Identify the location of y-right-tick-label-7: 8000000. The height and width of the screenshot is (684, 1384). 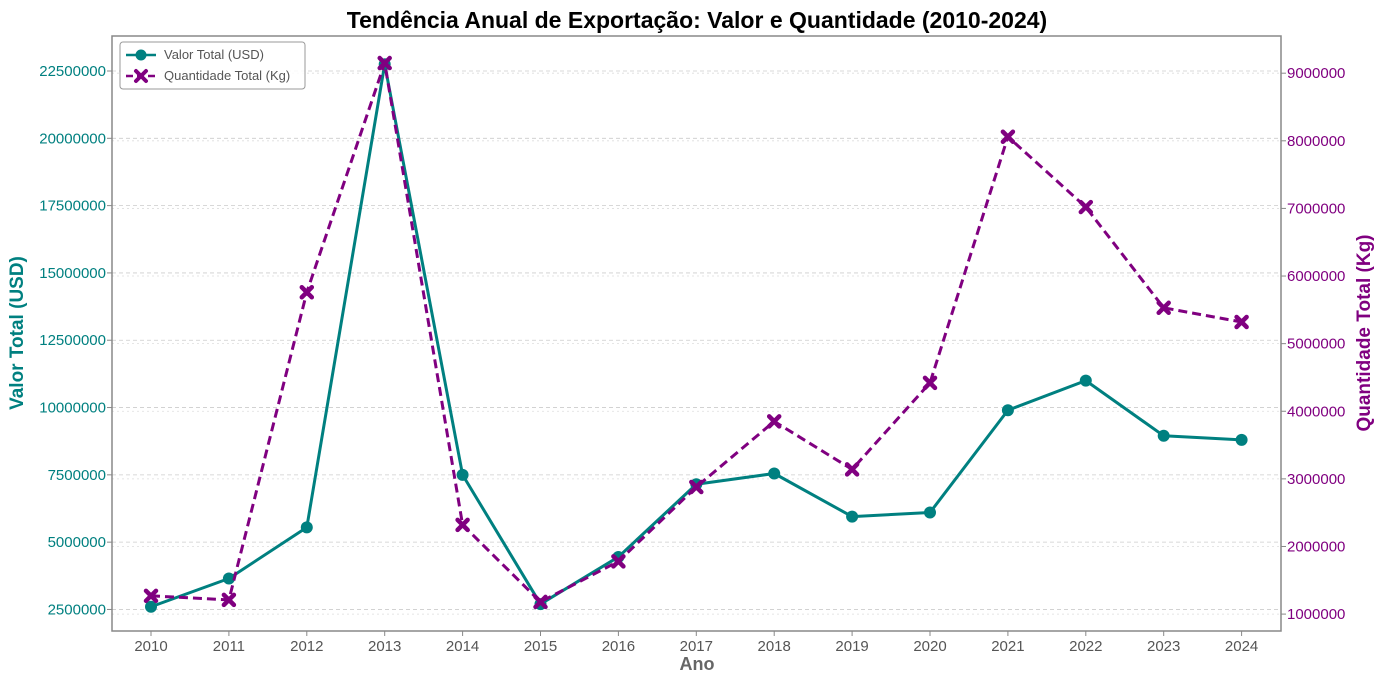
(1316, 141).